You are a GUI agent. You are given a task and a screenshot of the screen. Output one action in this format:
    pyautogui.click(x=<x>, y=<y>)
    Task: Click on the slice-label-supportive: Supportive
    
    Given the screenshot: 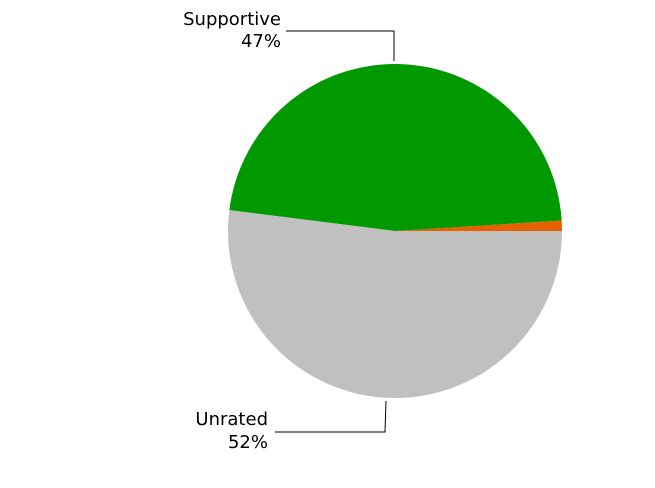 What is the action you would take?
    pyautogui.click(x=232, y=19)
    